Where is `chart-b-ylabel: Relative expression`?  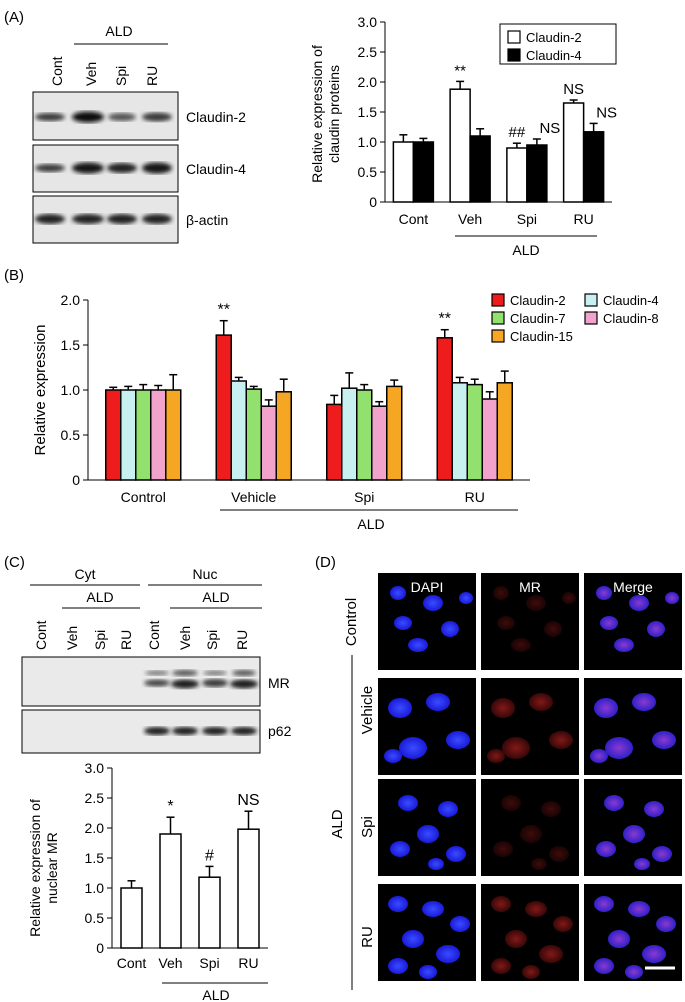 chart-b-ylabel: Relative expression is located at coordinates (40, 390).